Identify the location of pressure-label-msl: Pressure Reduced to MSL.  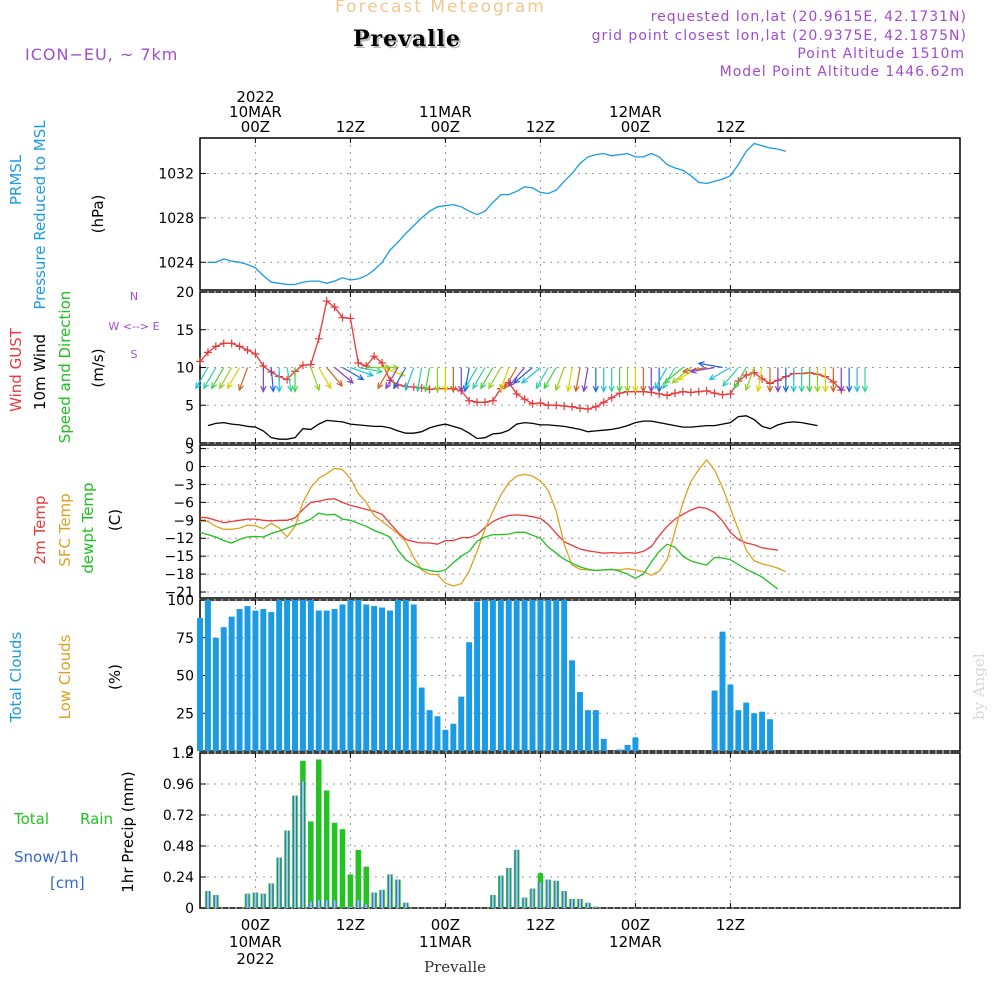
(40, 215).